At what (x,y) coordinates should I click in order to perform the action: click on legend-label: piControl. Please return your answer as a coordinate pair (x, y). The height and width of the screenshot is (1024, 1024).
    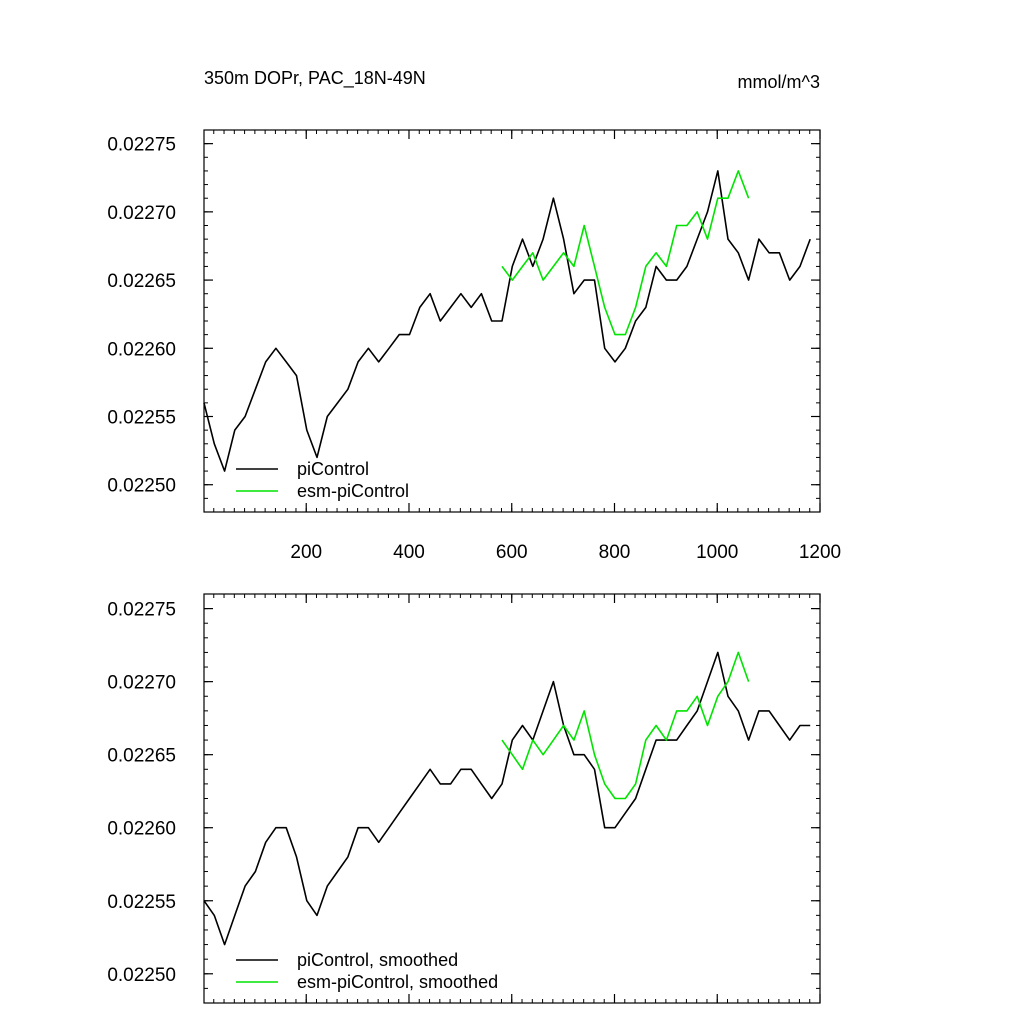
    Looking at the image, I should click on (333, 469).